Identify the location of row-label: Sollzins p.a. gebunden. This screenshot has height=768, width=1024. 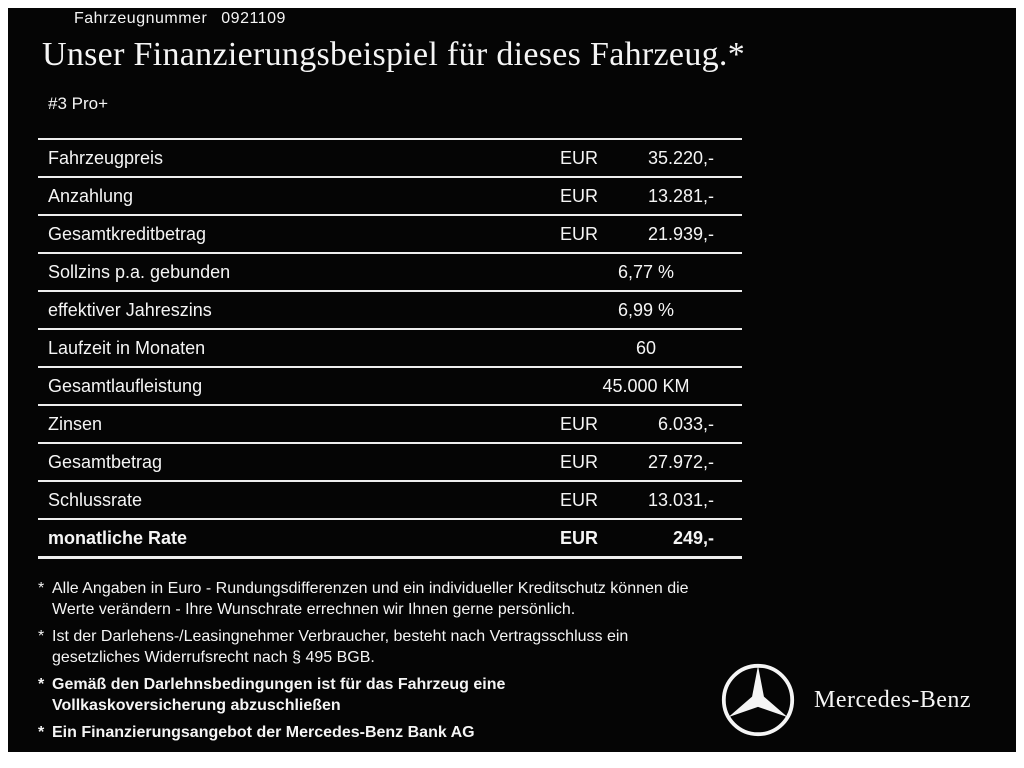
(139, 271).